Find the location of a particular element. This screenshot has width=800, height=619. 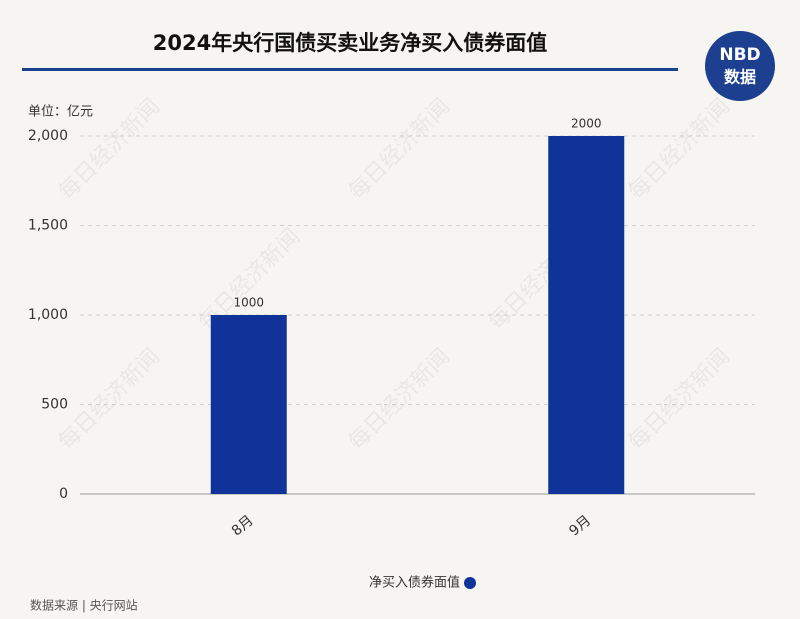

value-label: 1000 is located at coordinates (248, 303).